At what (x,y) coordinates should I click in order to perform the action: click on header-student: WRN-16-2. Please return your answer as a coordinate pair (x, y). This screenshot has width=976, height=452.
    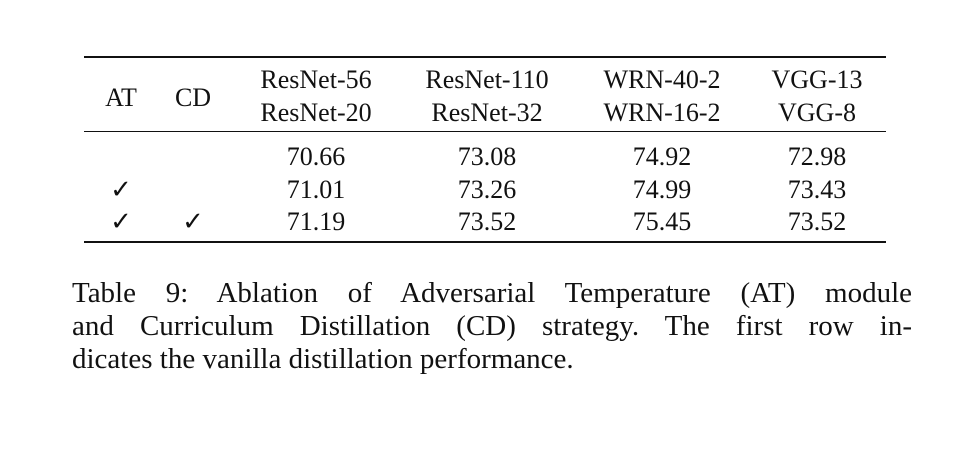
    Looking at the image, I should click on (662, 112).